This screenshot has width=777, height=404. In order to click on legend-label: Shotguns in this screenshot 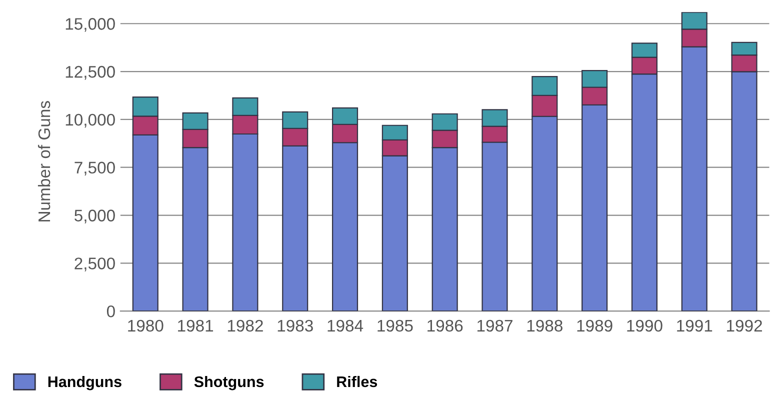, I will do `click(229, 383)`.